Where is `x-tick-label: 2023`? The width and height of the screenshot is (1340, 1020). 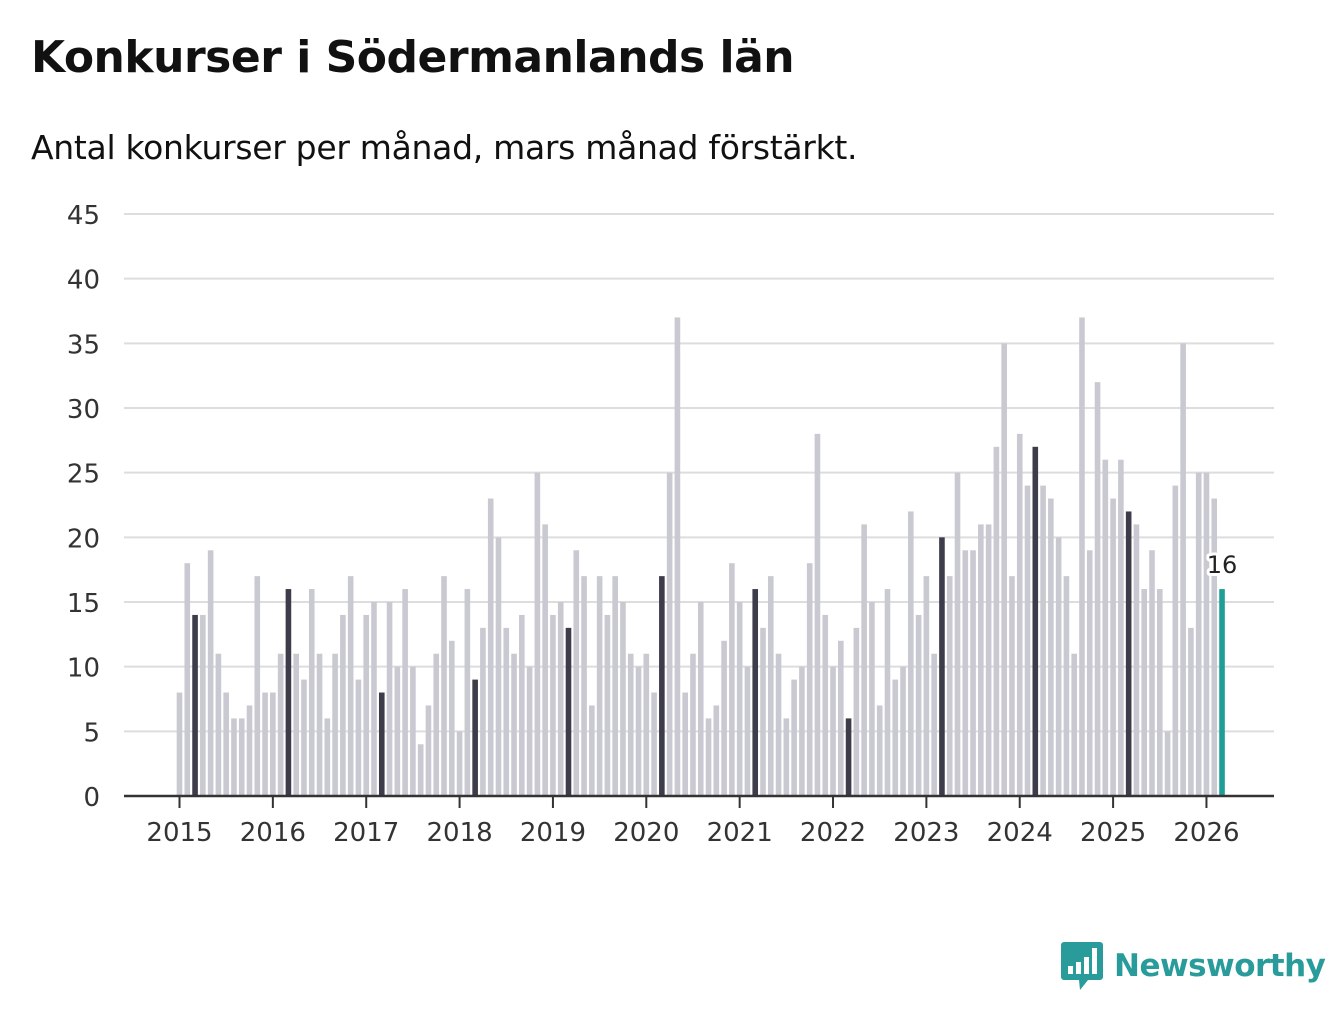 x-tick-label: 2023 is located at coordinates (926, 833).